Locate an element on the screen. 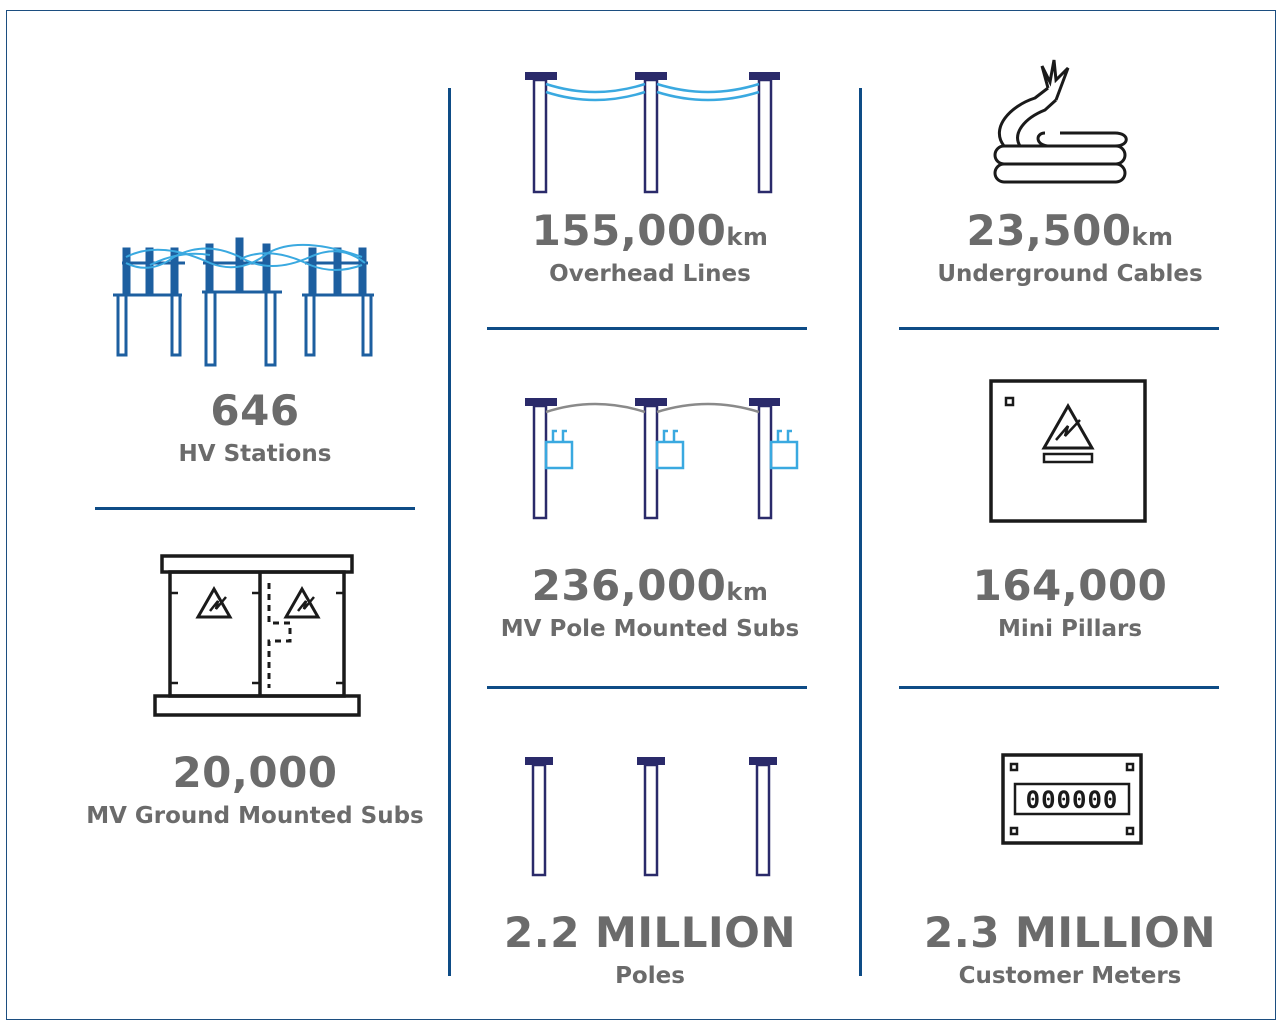 This screenshot has height=1024, width=1284. stat-value: 2.2 MILLION is located at coordinates (650, 932).